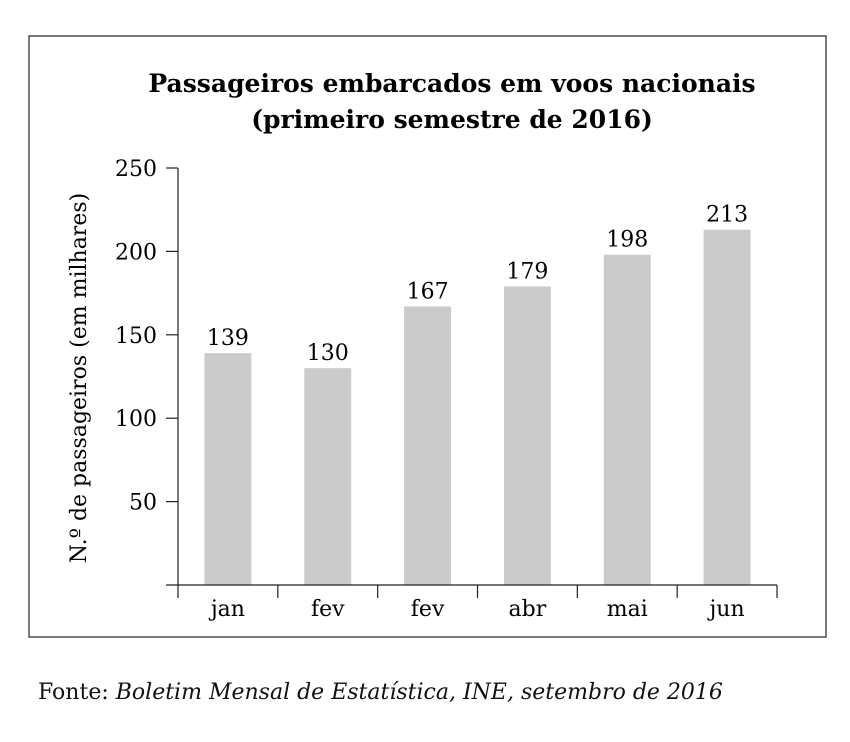 The width and height of the screenshot is (850, 742). I want to click on x-tick-label-2: fev, so click(428, 609).